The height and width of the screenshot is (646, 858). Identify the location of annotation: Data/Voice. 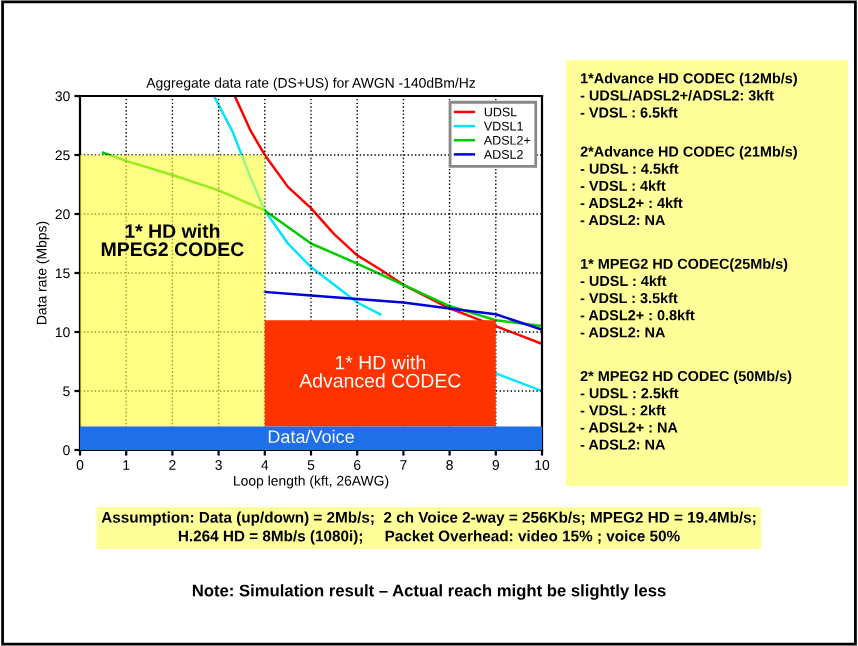
(311, 436).